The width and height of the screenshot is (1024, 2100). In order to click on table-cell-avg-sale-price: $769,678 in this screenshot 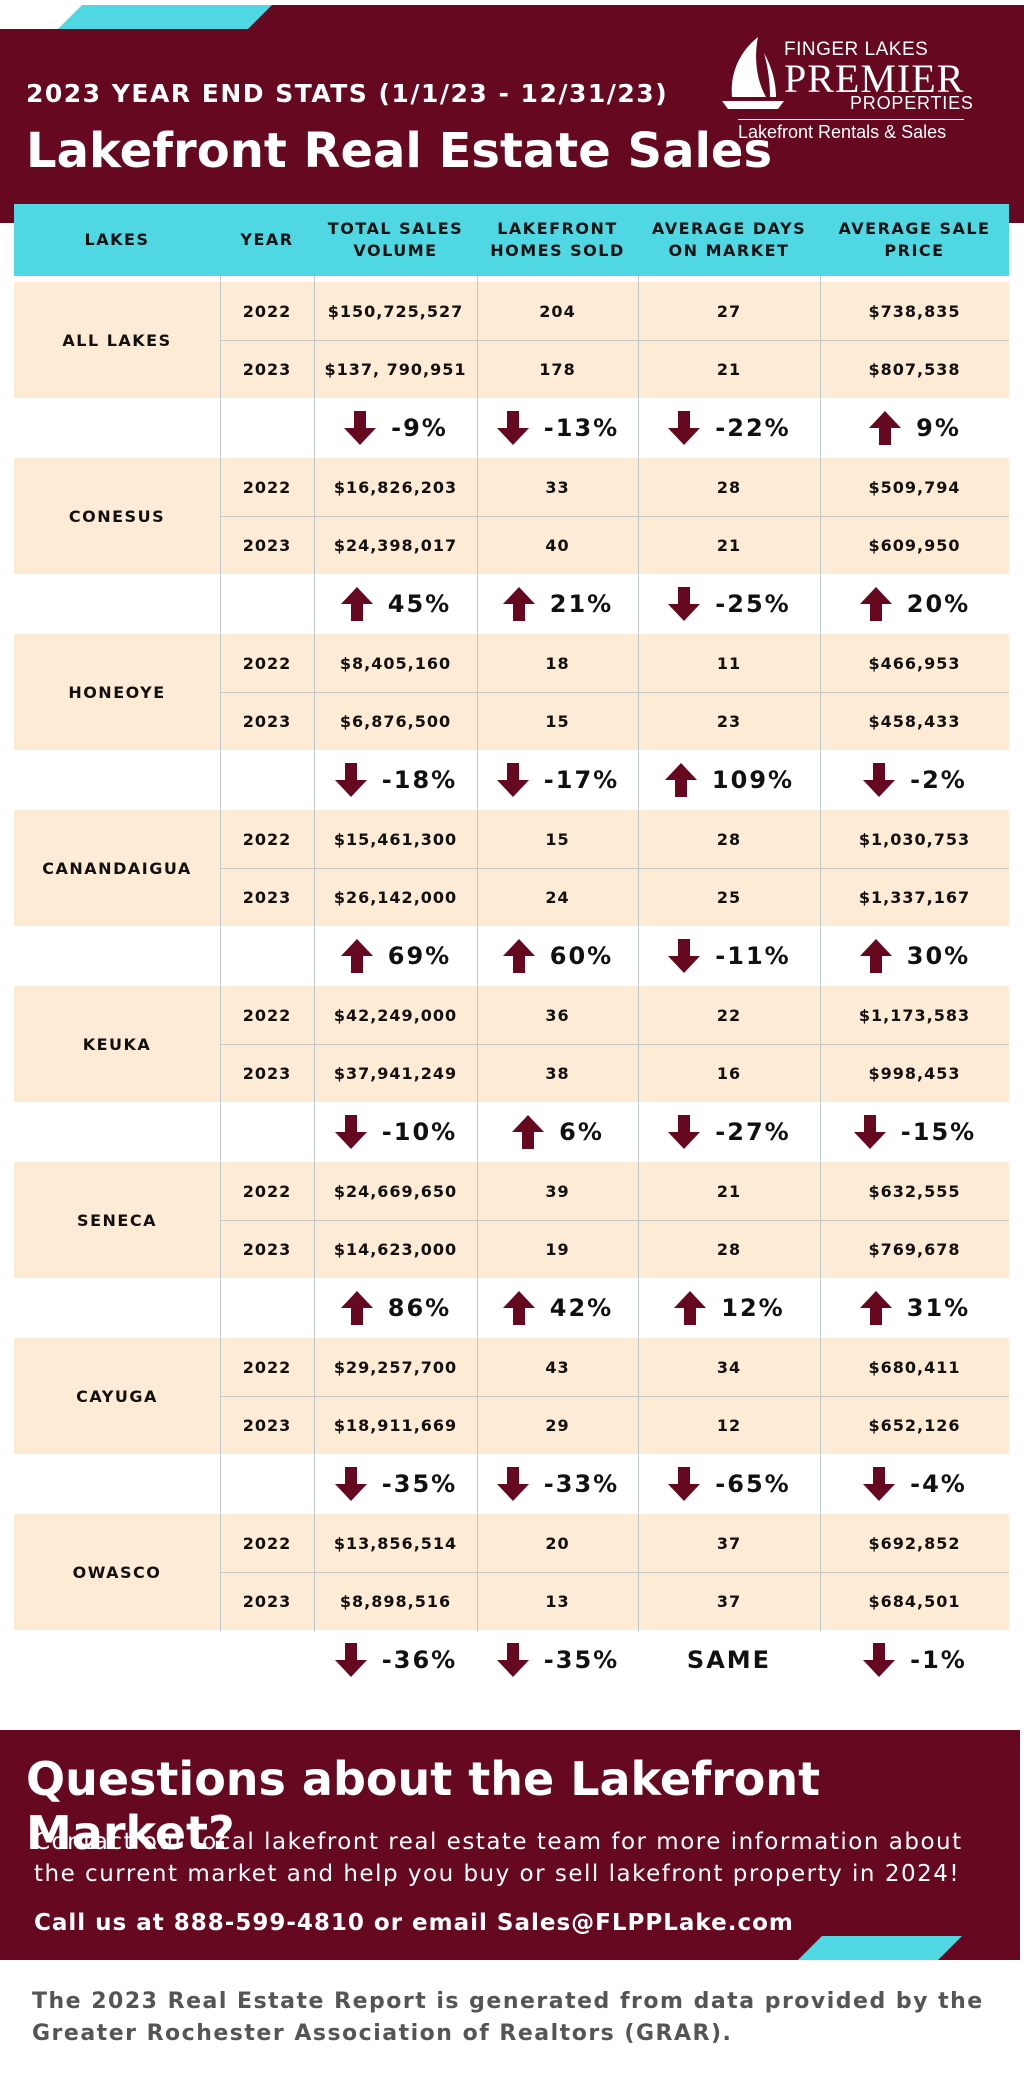, I will do `click(914, 1249)`.